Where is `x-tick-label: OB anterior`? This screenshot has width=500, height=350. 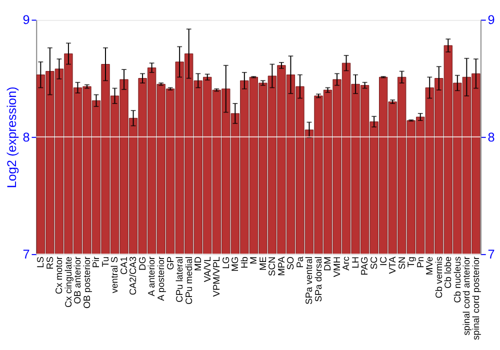
x-tick-label: OB anterior is located at coordinates (77, 280).